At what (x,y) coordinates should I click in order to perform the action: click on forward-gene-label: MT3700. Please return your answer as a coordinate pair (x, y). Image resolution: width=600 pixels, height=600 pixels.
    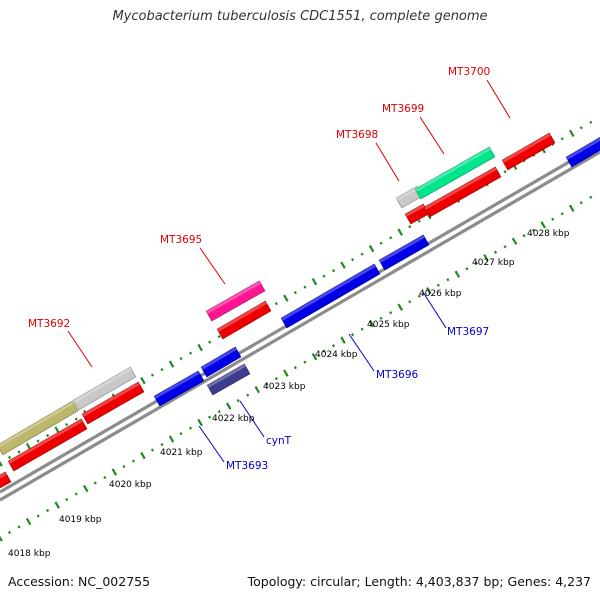
    Looking at the image, I should click on (469, 72).